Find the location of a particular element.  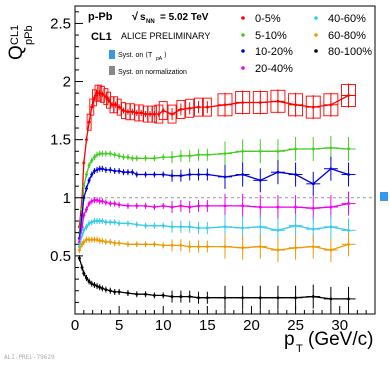

x-tick-label: 5 is located at coordinates (119, 325).